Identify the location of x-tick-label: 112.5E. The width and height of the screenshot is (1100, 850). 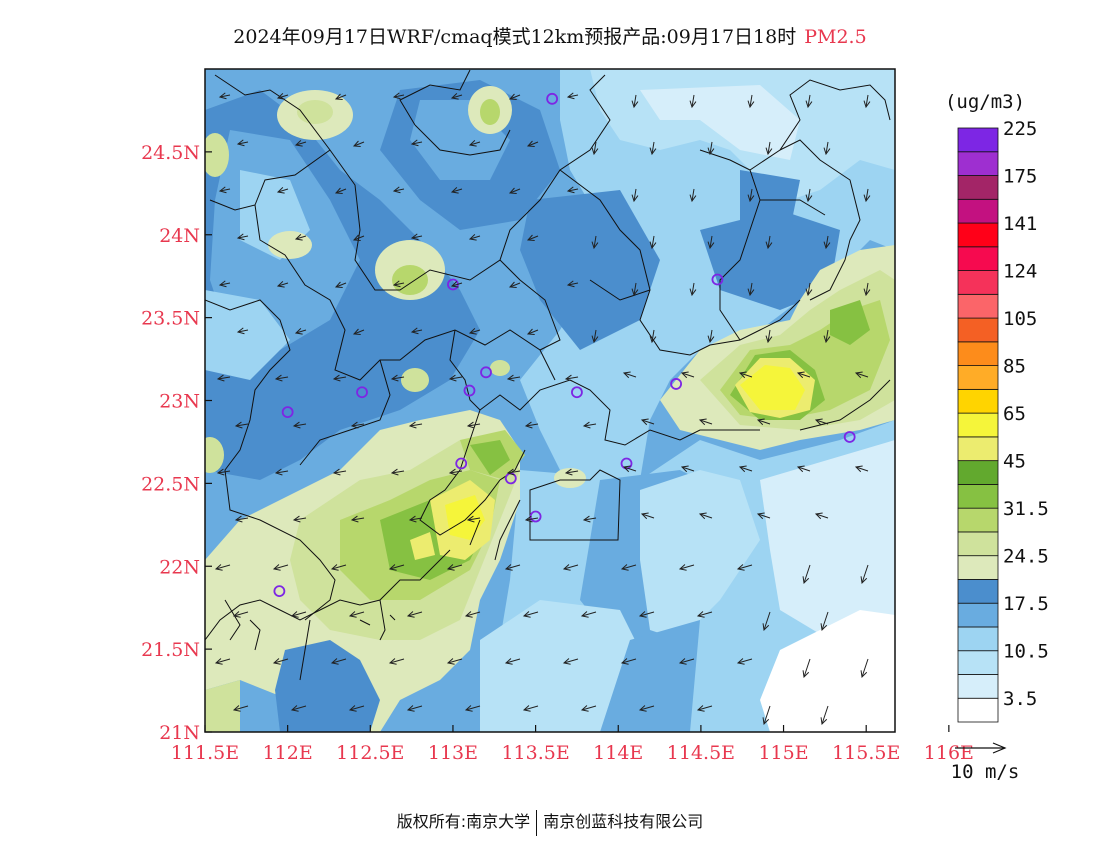
(370, 753).